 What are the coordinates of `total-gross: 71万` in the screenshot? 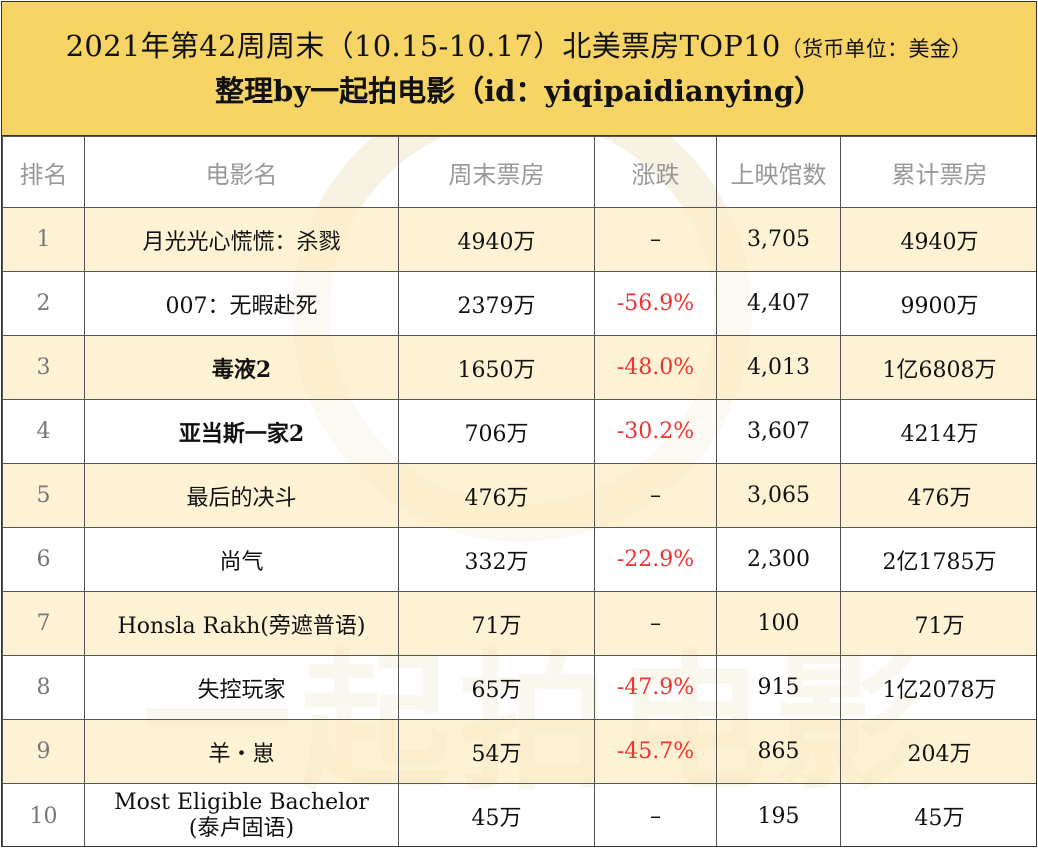 It's located at (938, 623).